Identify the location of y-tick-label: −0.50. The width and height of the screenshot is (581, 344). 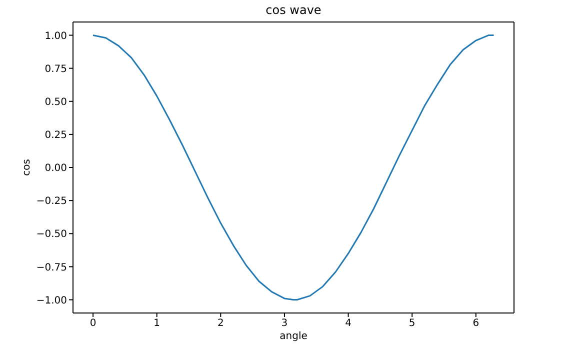
(51, 234).